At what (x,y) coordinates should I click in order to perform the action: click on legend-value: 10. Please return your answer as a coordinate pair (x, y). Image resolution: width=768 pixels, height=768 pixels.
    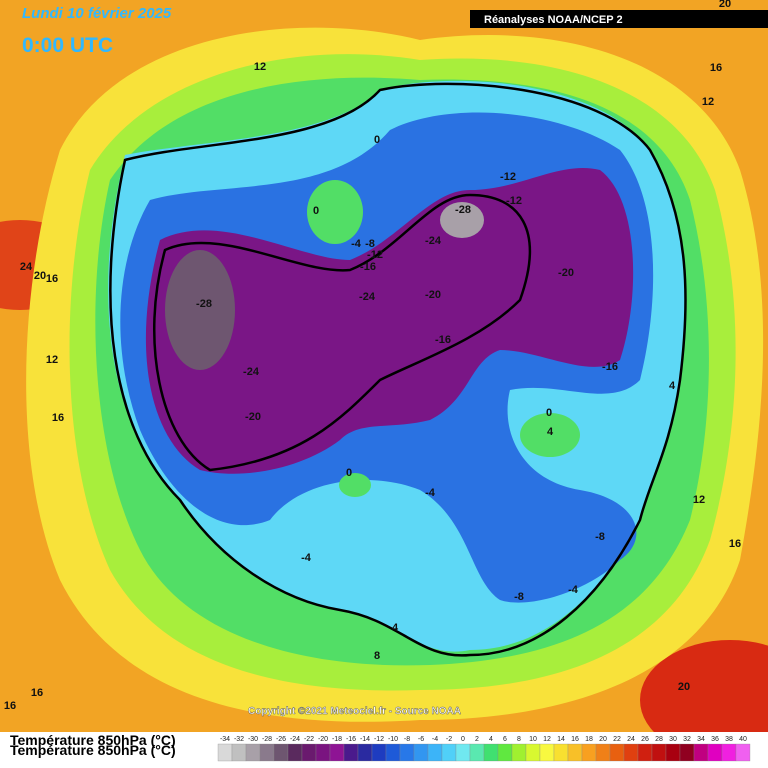
    Looking at the image, I should click on (533, 739).